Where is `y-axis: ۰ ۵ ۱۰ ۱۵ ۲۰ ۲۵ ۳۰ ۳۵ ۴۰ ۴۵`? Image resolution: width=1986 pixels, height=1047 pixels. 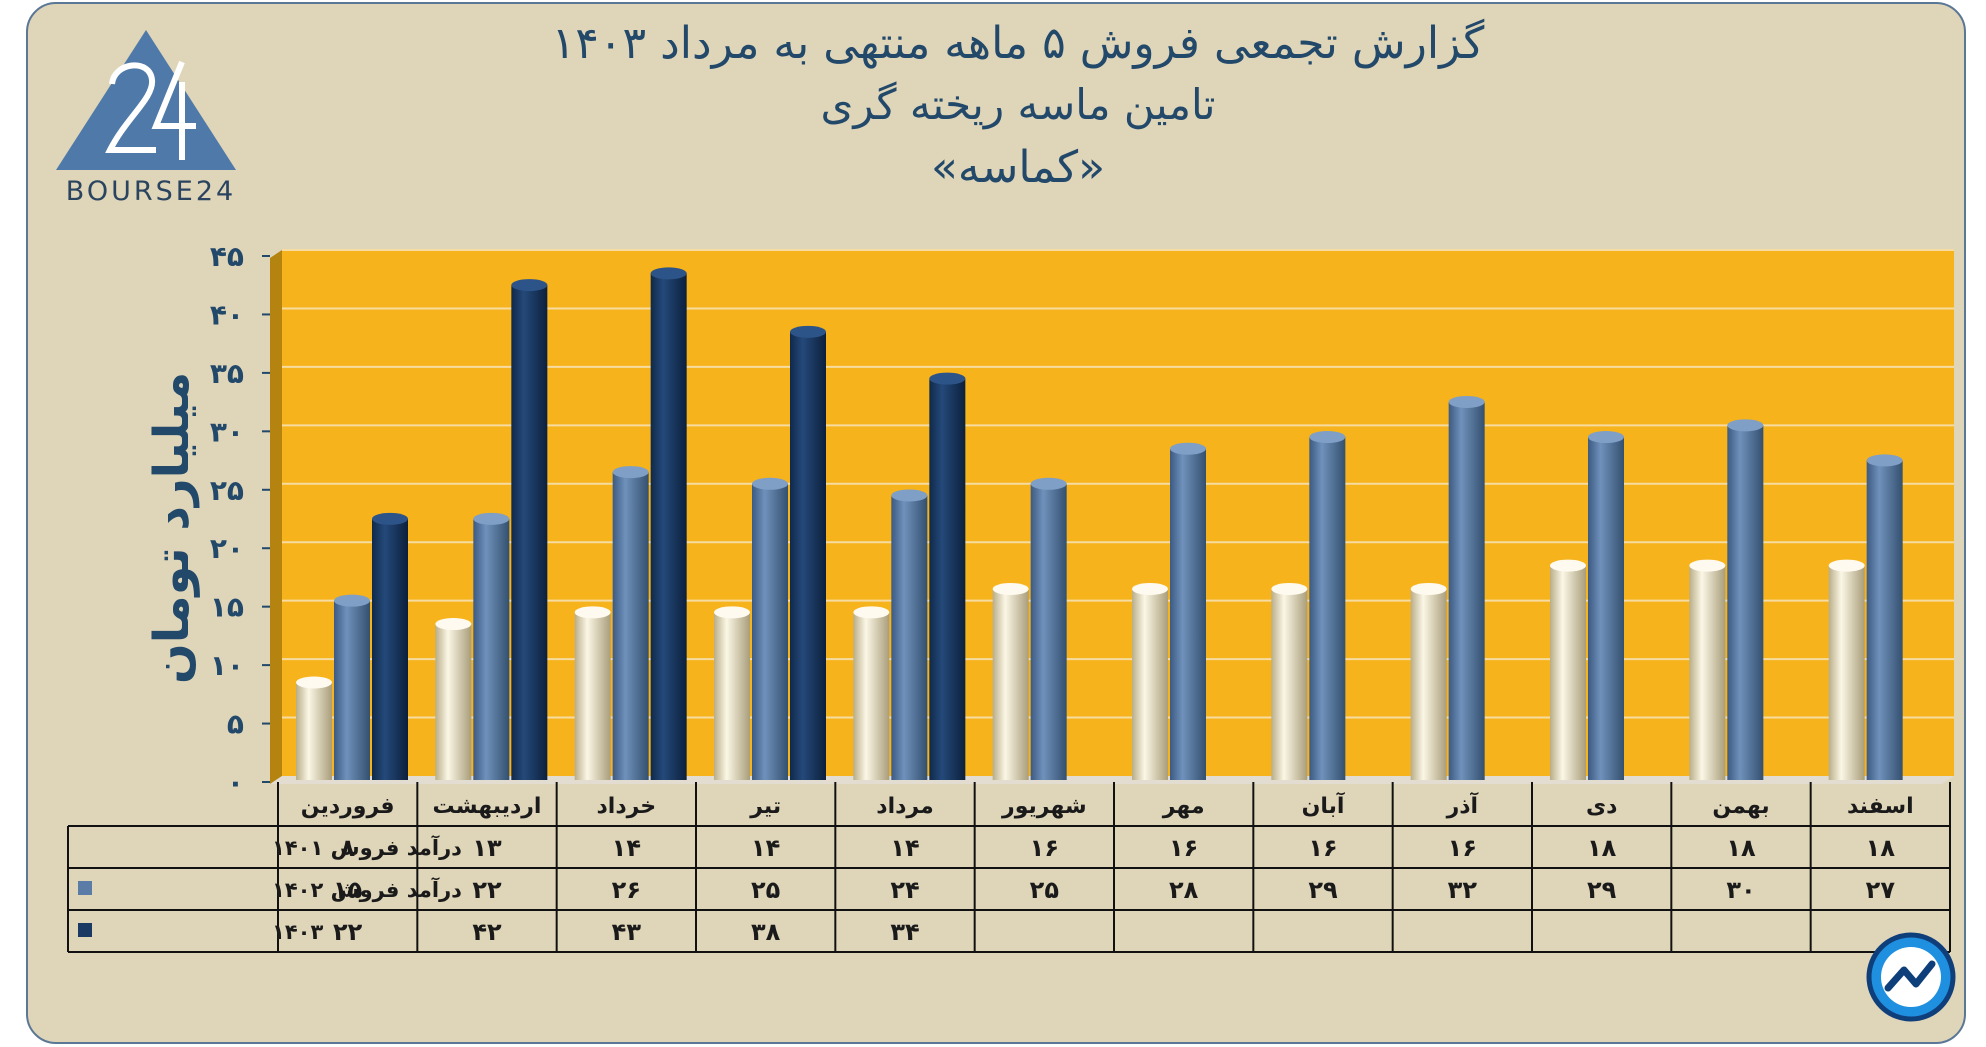
y-axis: ۰ ۵ ۱۰ ۱۵ ۲۰ ۲۵ ۳۰ ۳۵ ۴۰ ۴۵ is located at coordinates (240, 519).